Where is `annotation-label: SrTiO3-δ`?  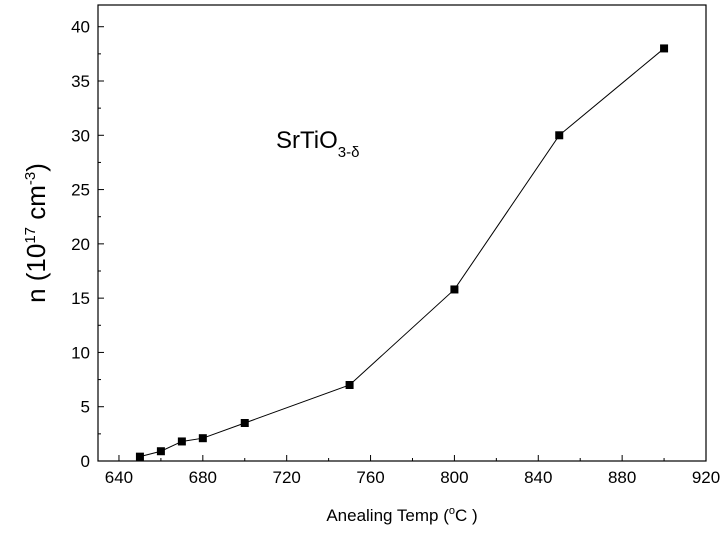 annotation-label: SrTiO3-δ is located at coordinates (317, 144).